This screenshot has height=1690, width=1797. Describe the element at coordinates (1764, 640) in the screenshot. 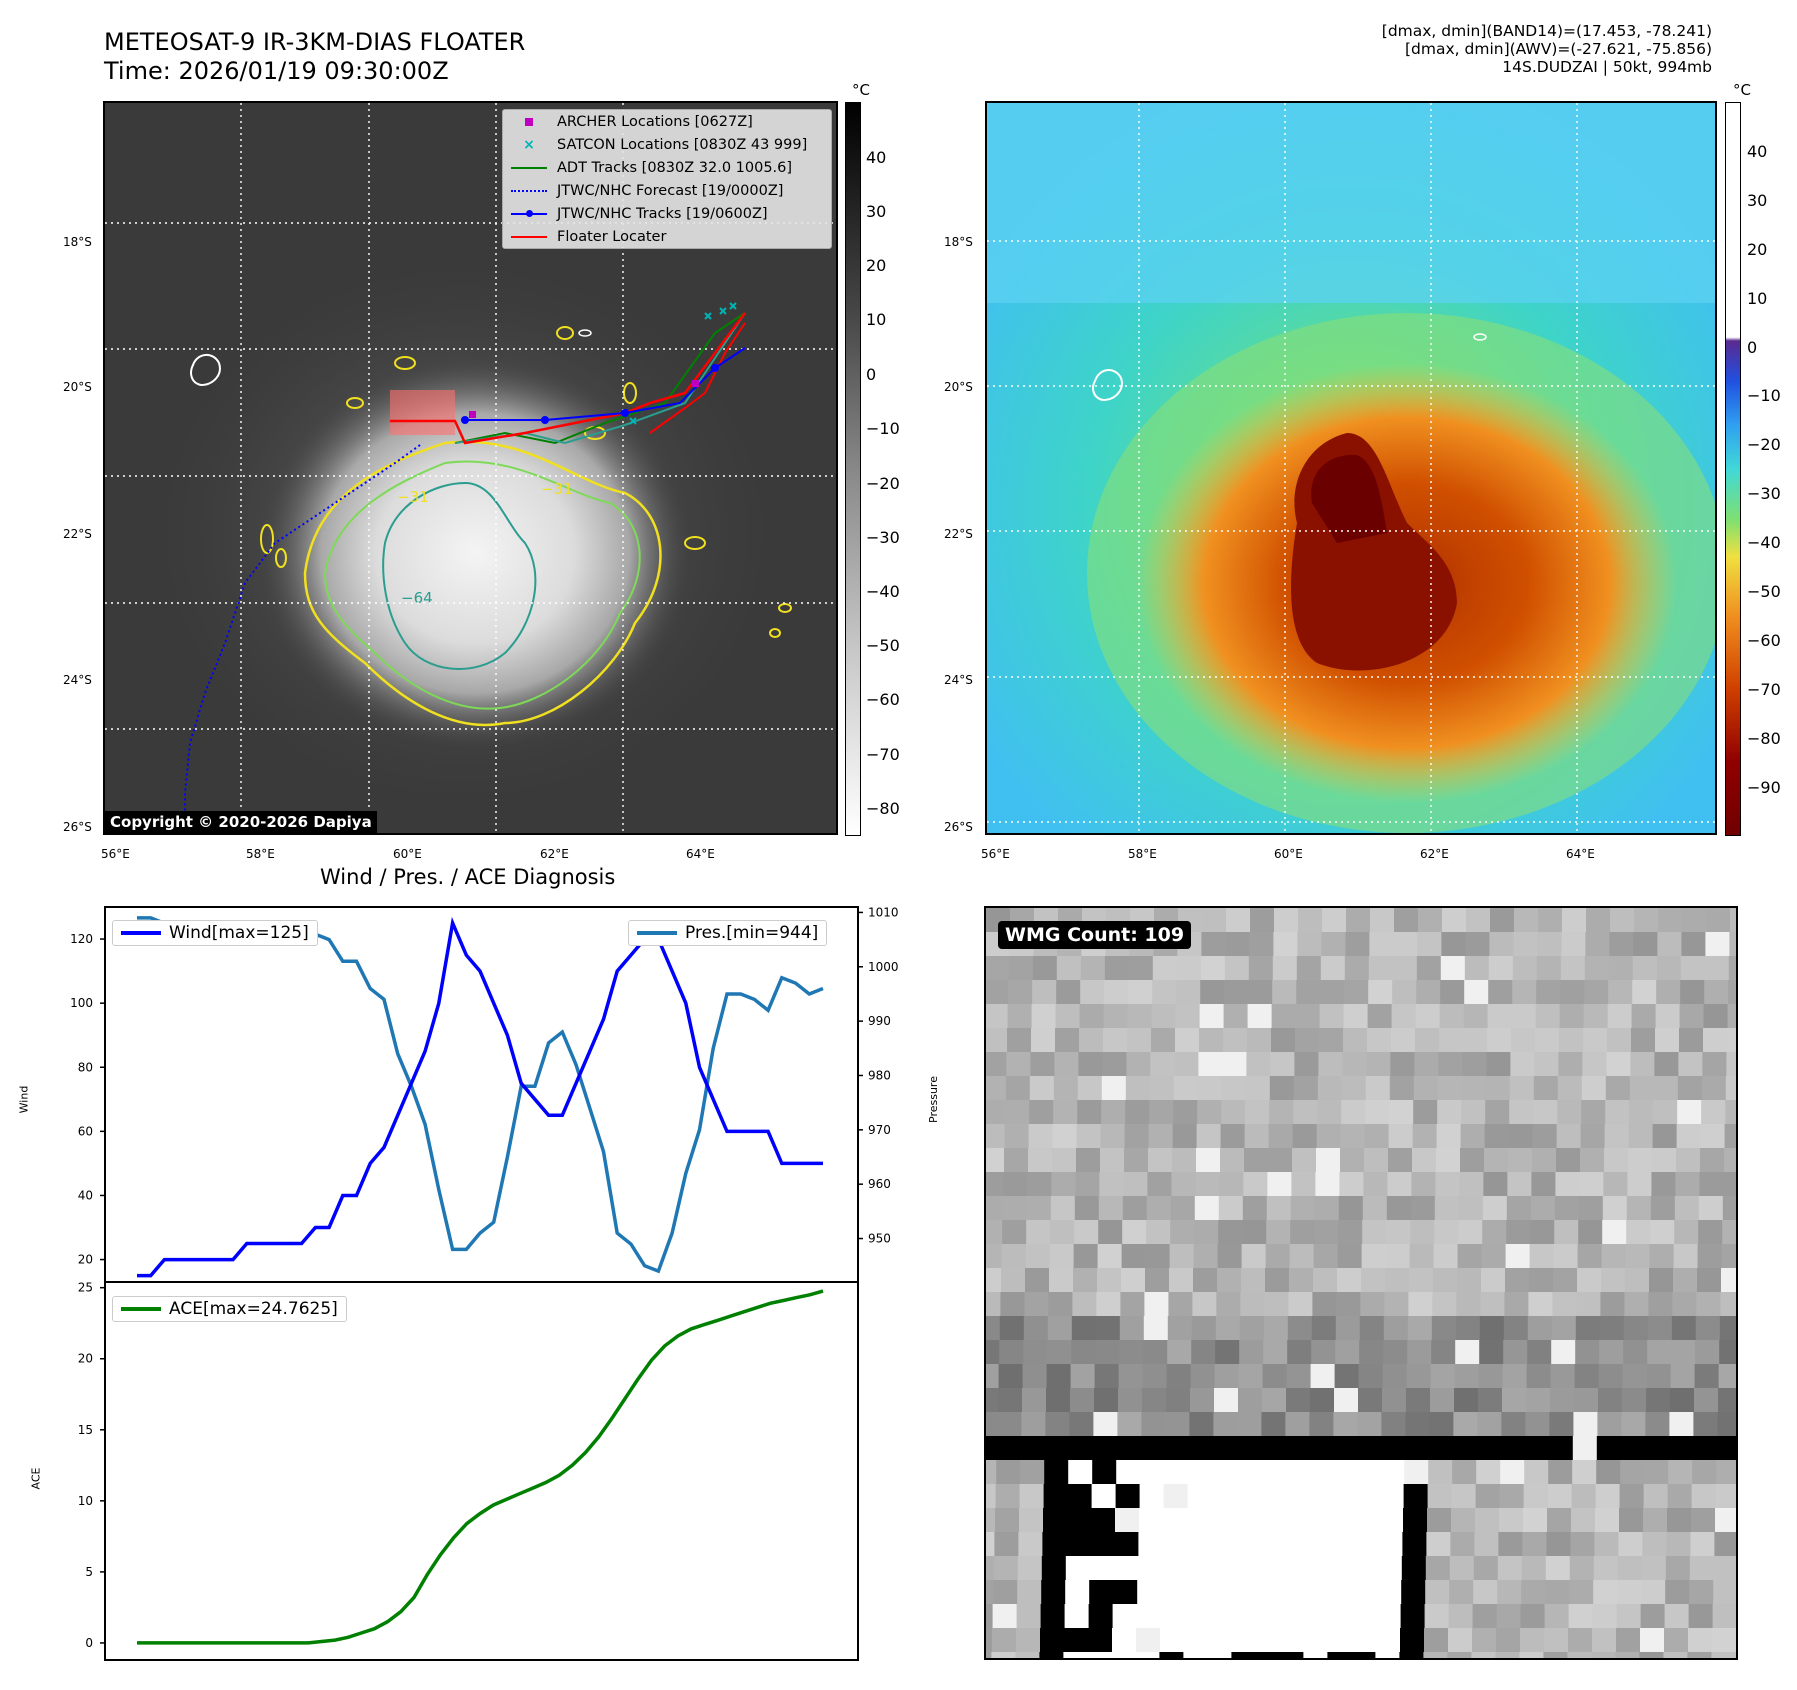

I see `awv-cb-m60: −60` at that location.